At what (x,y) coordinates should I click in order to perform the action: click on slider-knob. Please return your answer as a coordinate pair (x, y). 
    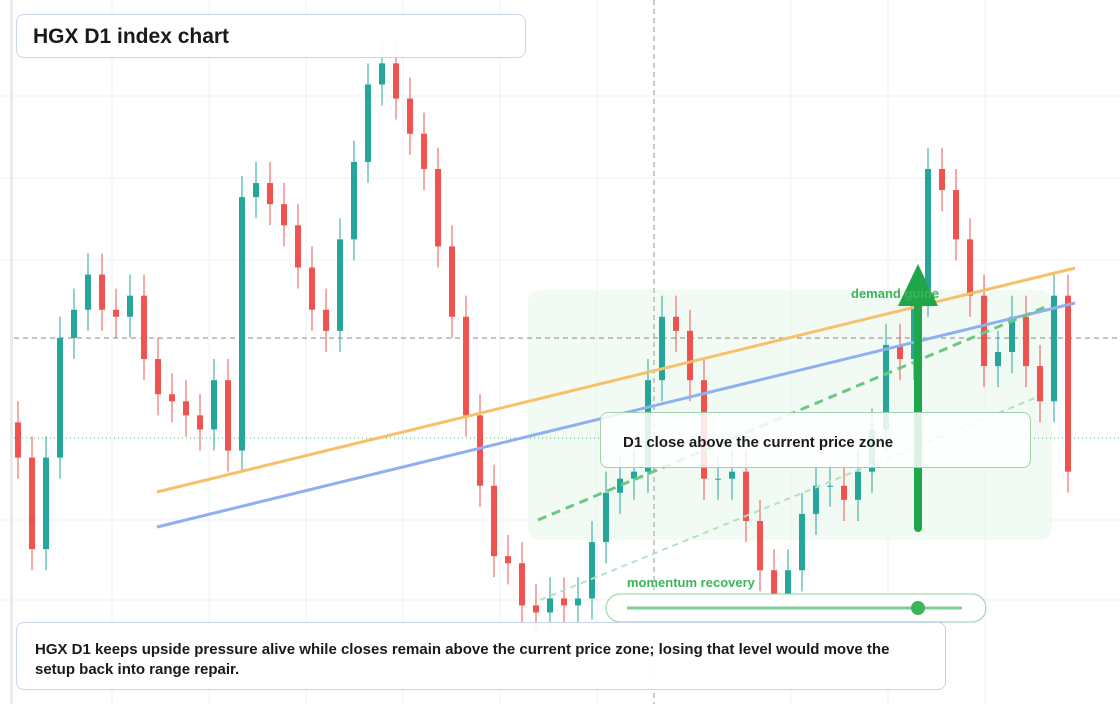
    Looking at the image, I should click on (918, 608).